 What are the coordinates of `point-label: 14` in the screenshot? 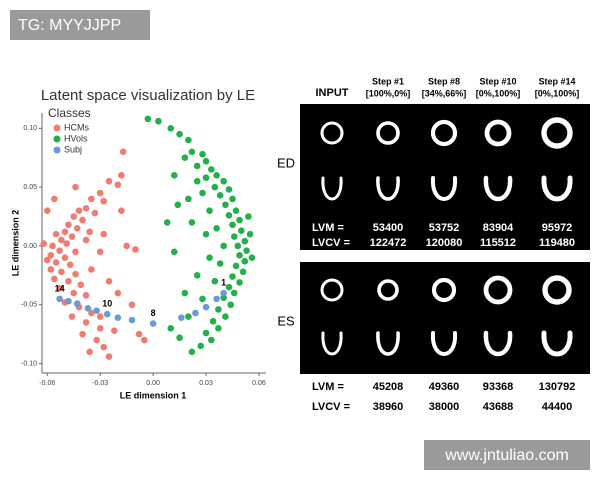 It's located at (60, 288).